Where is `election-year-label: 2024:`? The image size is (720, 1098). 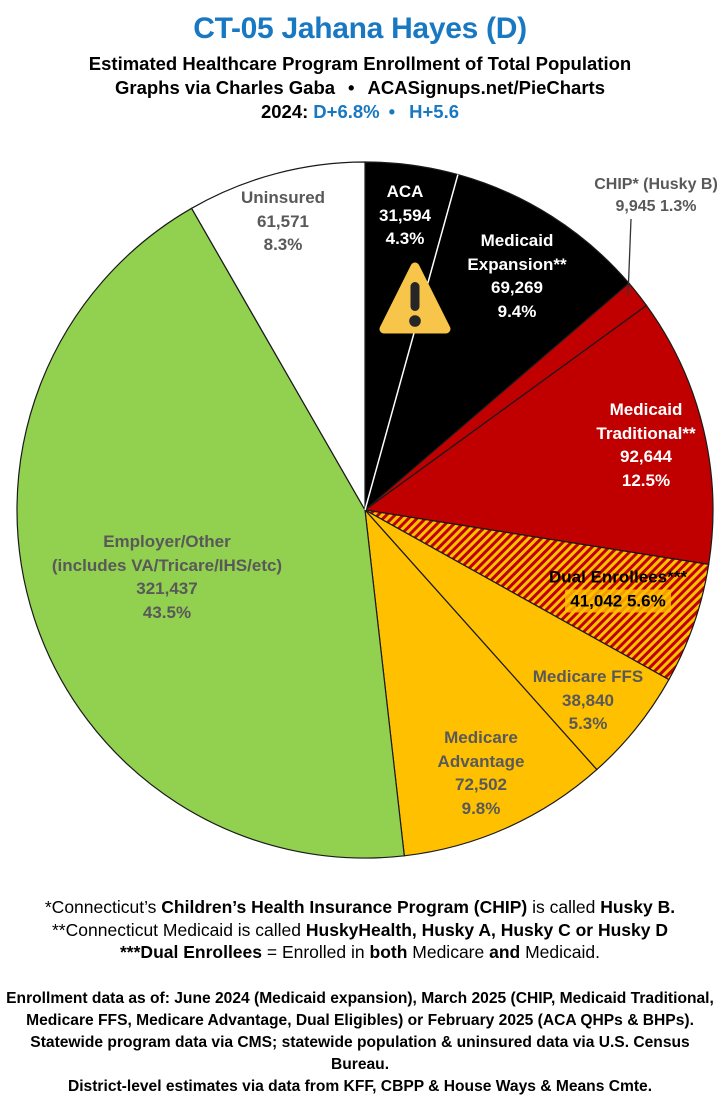
election-year-label: 2024: is located at coordinates (284, 111).